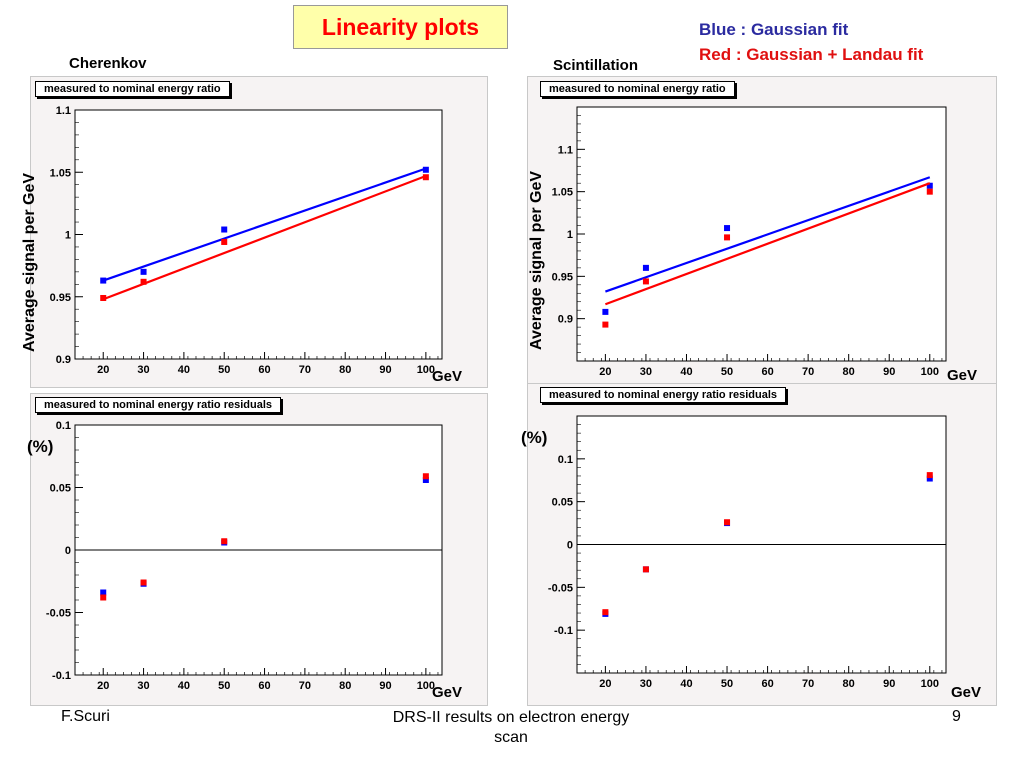 This screenshot has width=1024, height=768. Describe the element at coordinates (400, 27) in the screenshot. I see `slide-title: Linearity plots` at that location.